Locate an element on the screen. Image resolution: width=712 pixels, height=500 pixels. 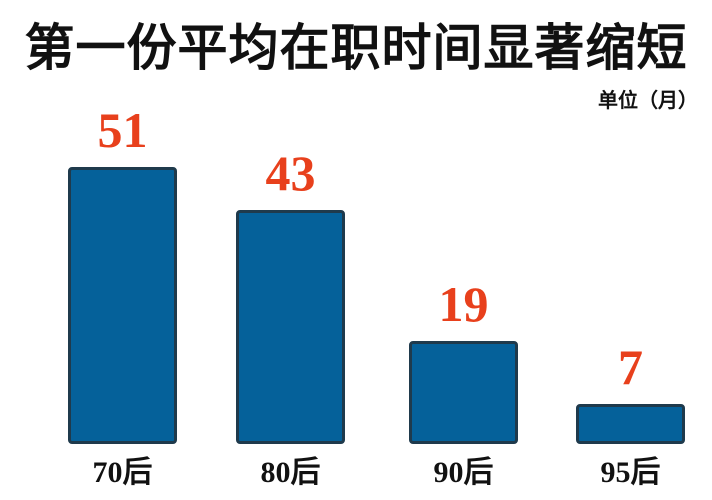
value-label: 19 is located at coordinates (463, 304).